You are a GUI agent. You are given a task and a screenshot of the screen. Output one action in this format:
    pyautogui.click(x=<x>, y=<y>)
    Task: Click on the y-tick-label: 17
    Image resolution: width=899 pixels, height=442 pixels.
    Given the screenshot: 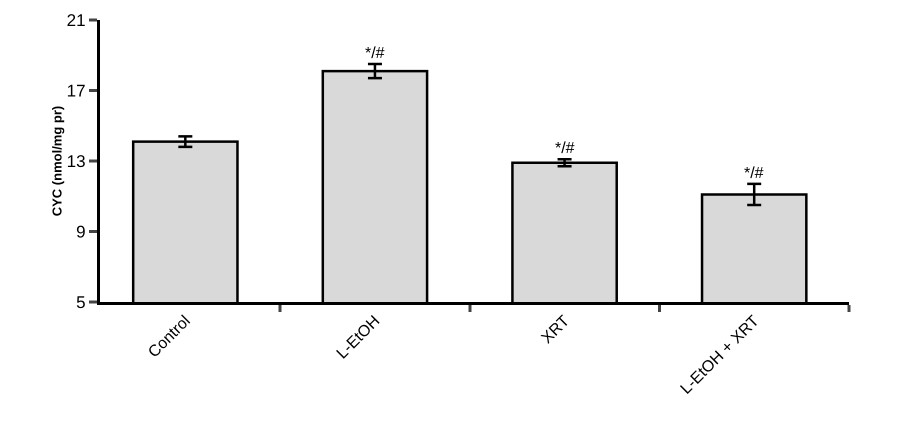 What is the action you would take?
    pyautogui.click(x=76, y=90)
    